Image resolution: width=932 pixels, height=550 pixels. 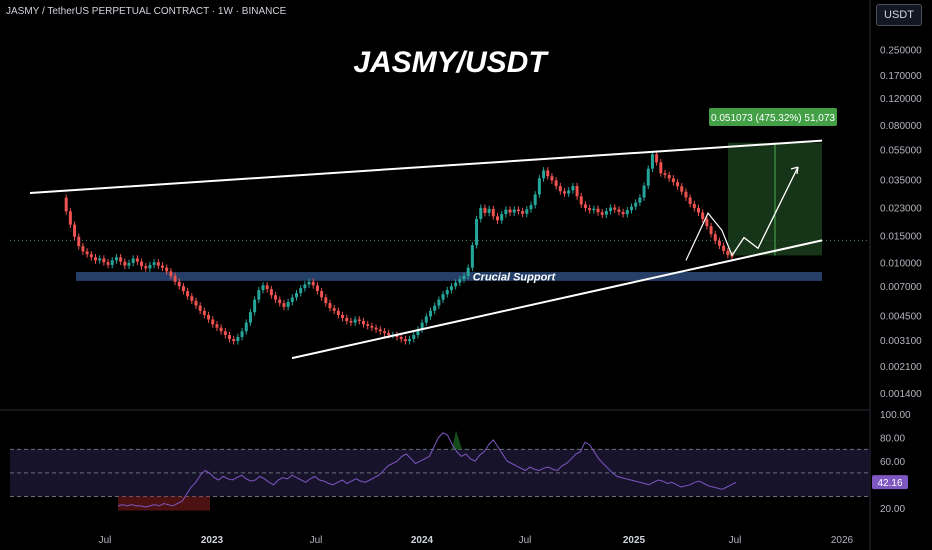 I want to click on time-tick-label: 2025, so click(x=634, y=540).